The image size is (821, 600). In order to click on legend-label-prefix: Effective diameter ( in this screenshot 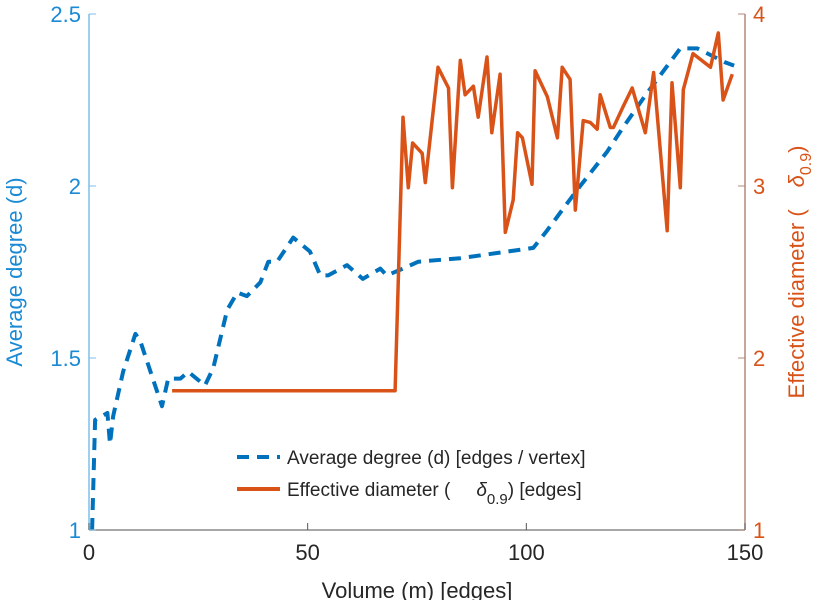, I will do `click(369, 490)`.